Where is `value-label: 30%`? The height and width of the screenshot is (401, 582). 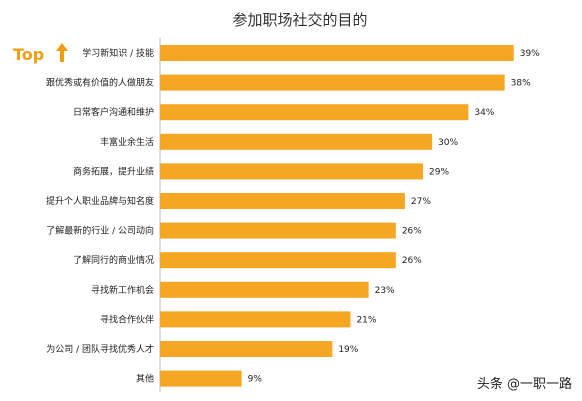 value-label: 30% is located at coordinates (448, 143).